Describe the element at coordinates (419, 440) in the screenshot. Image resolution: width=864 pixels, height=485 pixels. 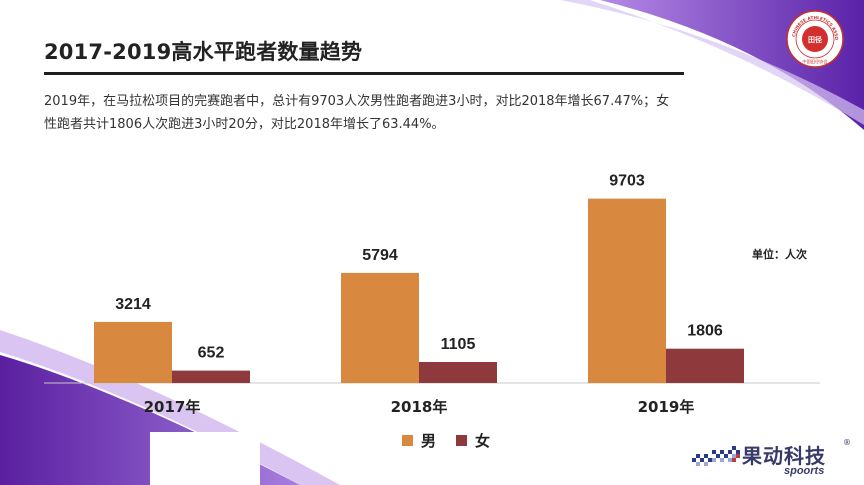
I see `legend-item-male: 男` at that location.